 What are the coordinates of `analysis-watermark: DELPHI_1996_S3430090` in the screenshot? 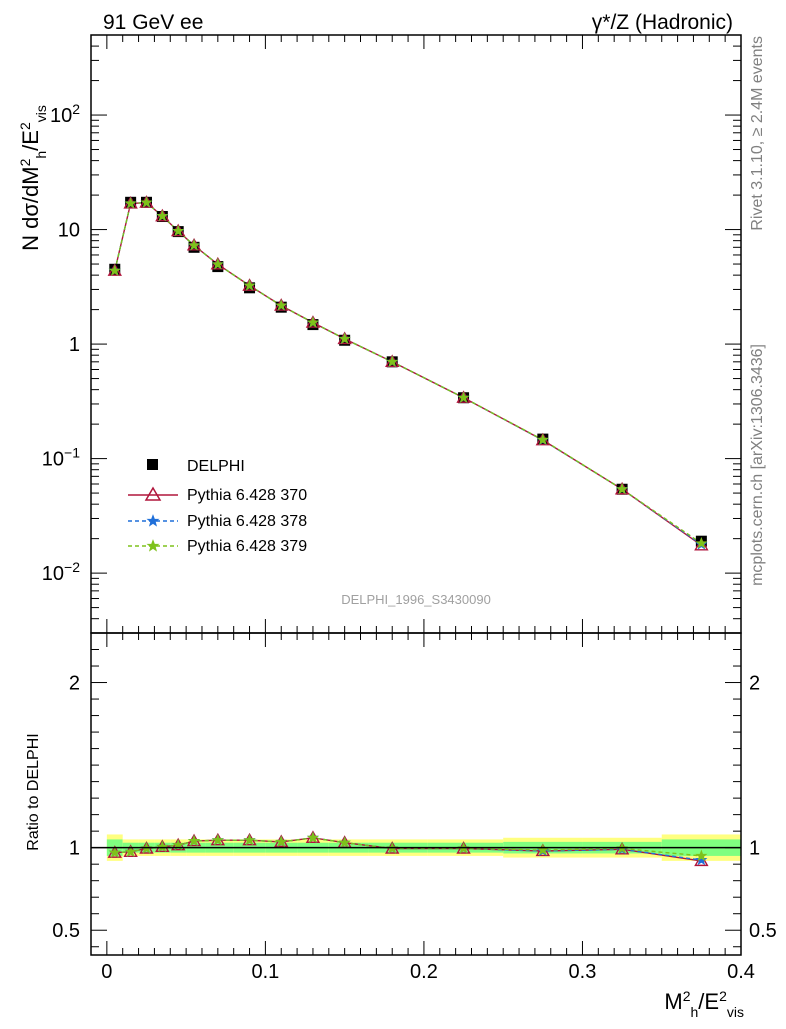 It's located at (416, 599).